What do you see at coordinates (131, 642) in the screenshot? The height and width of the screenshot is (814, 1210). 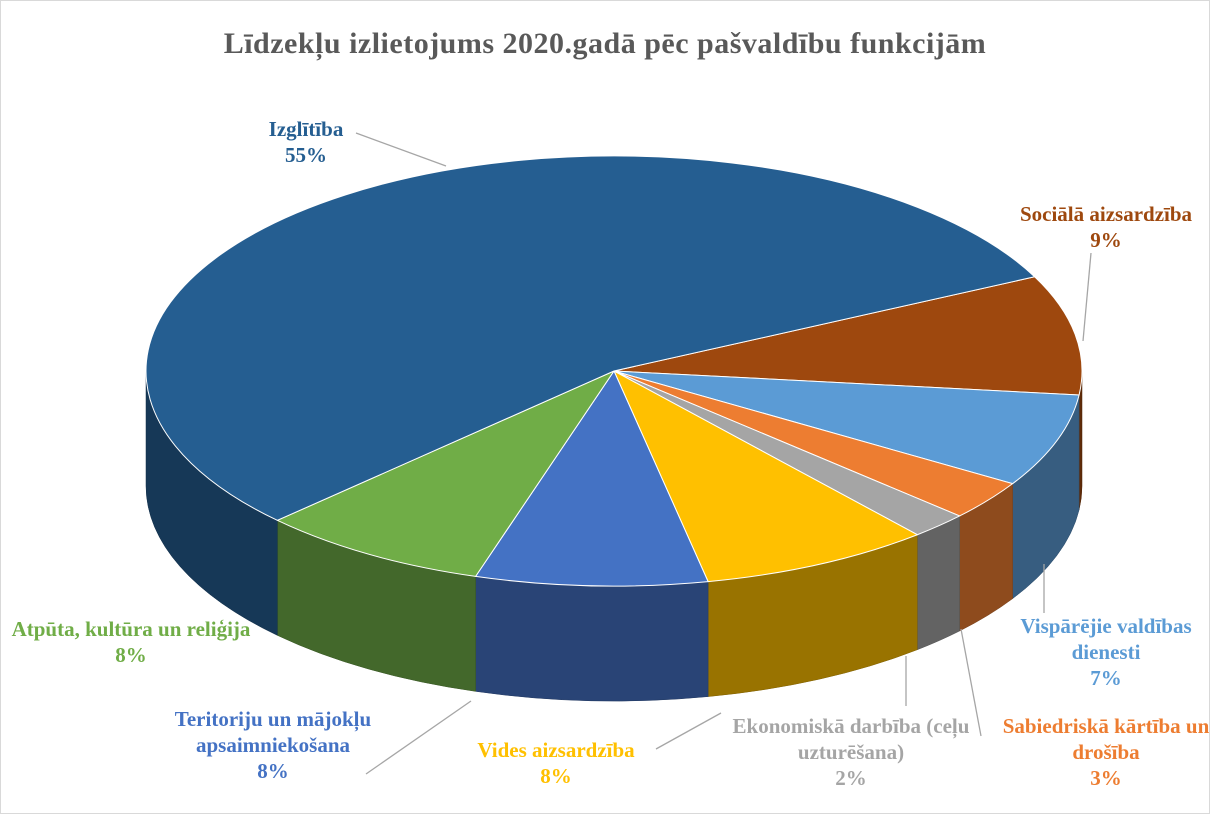 I see `data-label: Atpūta, kultūra un reliģija 8%` at bounding box center [131, 642].